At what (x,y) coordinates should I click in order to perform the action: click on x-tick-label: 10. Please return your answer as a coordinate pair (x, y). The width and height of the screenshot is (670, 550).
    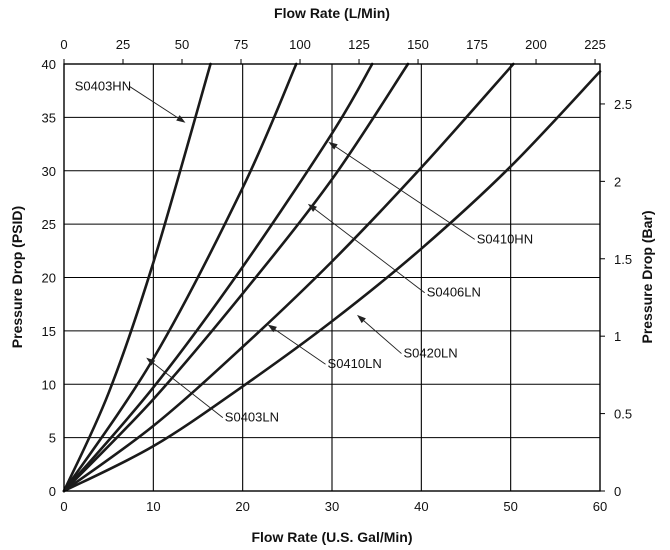
    Looking at the image, I should click on (153, 506).